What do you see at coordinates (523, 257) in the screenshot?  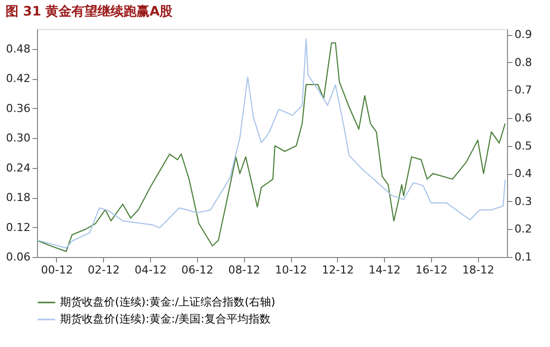 I see `y2-tick-label: 0.1` at bounding box center [523, 257].